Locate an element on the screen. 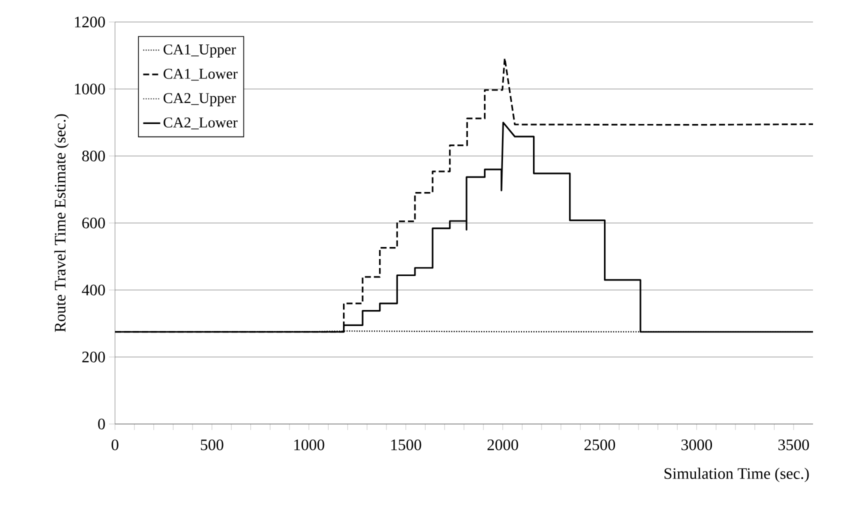 The width and height of the screenshot is (847, 508). x-tick-label: 0 is located at coordinates (115, 444).